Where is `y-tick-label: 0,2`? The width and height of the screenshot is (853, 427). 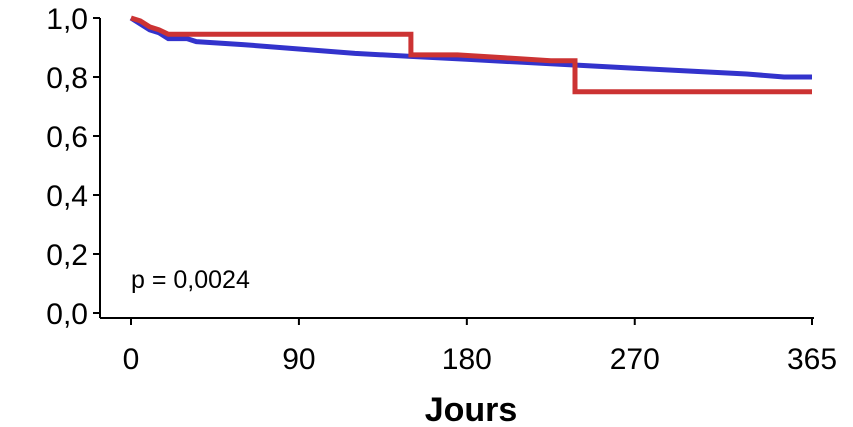 y-tick-label: 0,2 is located at coordinates (67, 255).